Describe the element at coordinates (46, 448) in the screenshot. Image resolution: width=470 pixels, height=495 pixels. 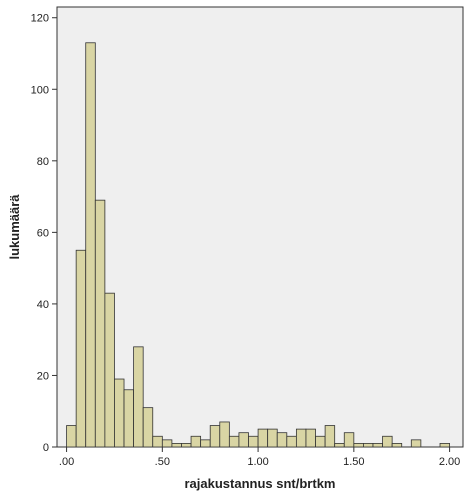
I see `y-tick-label: 0` at that location.